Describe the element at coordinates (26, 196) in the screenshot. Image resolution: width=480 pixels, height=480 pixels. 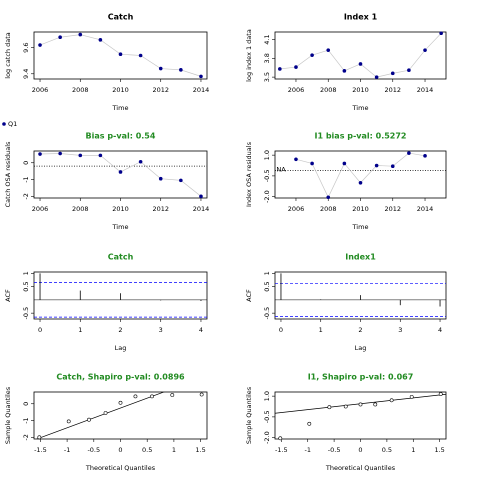
I see `y-tick-label: -2` at that location.